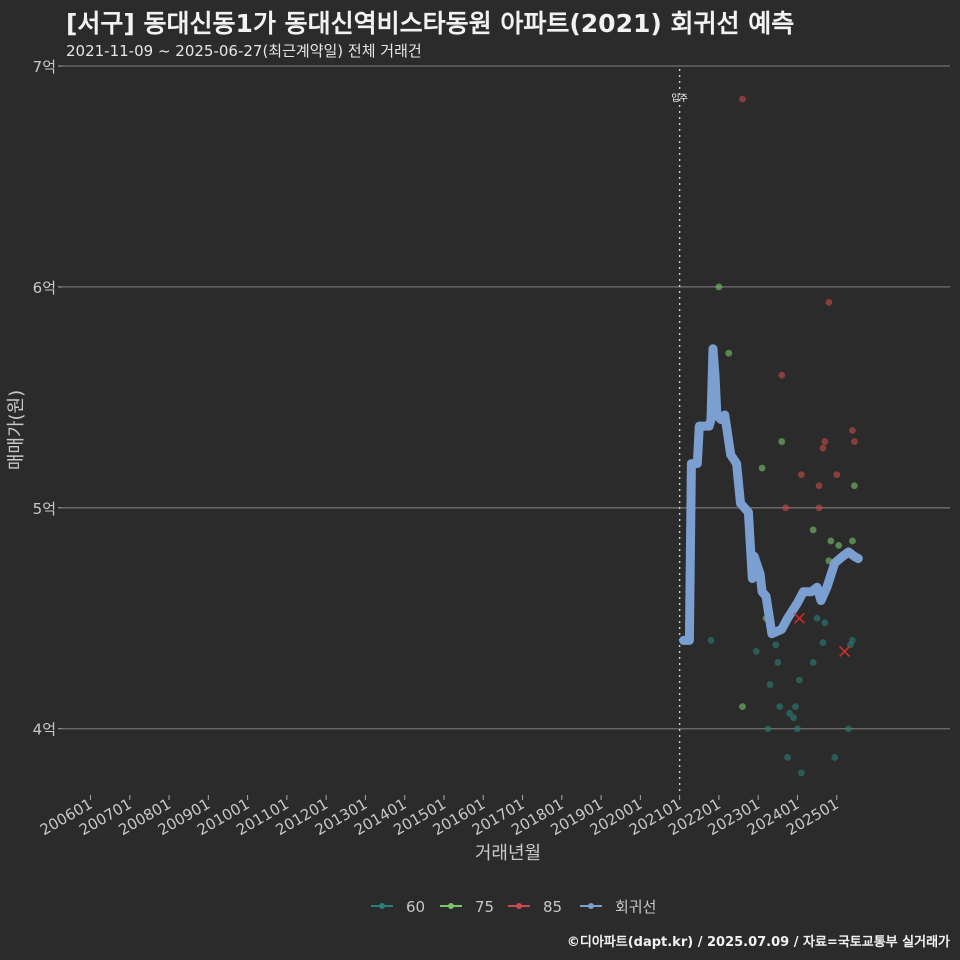 The height and width of the screenshot is (960, 960). I want to click on legend-label: 60, so click(415, 907).